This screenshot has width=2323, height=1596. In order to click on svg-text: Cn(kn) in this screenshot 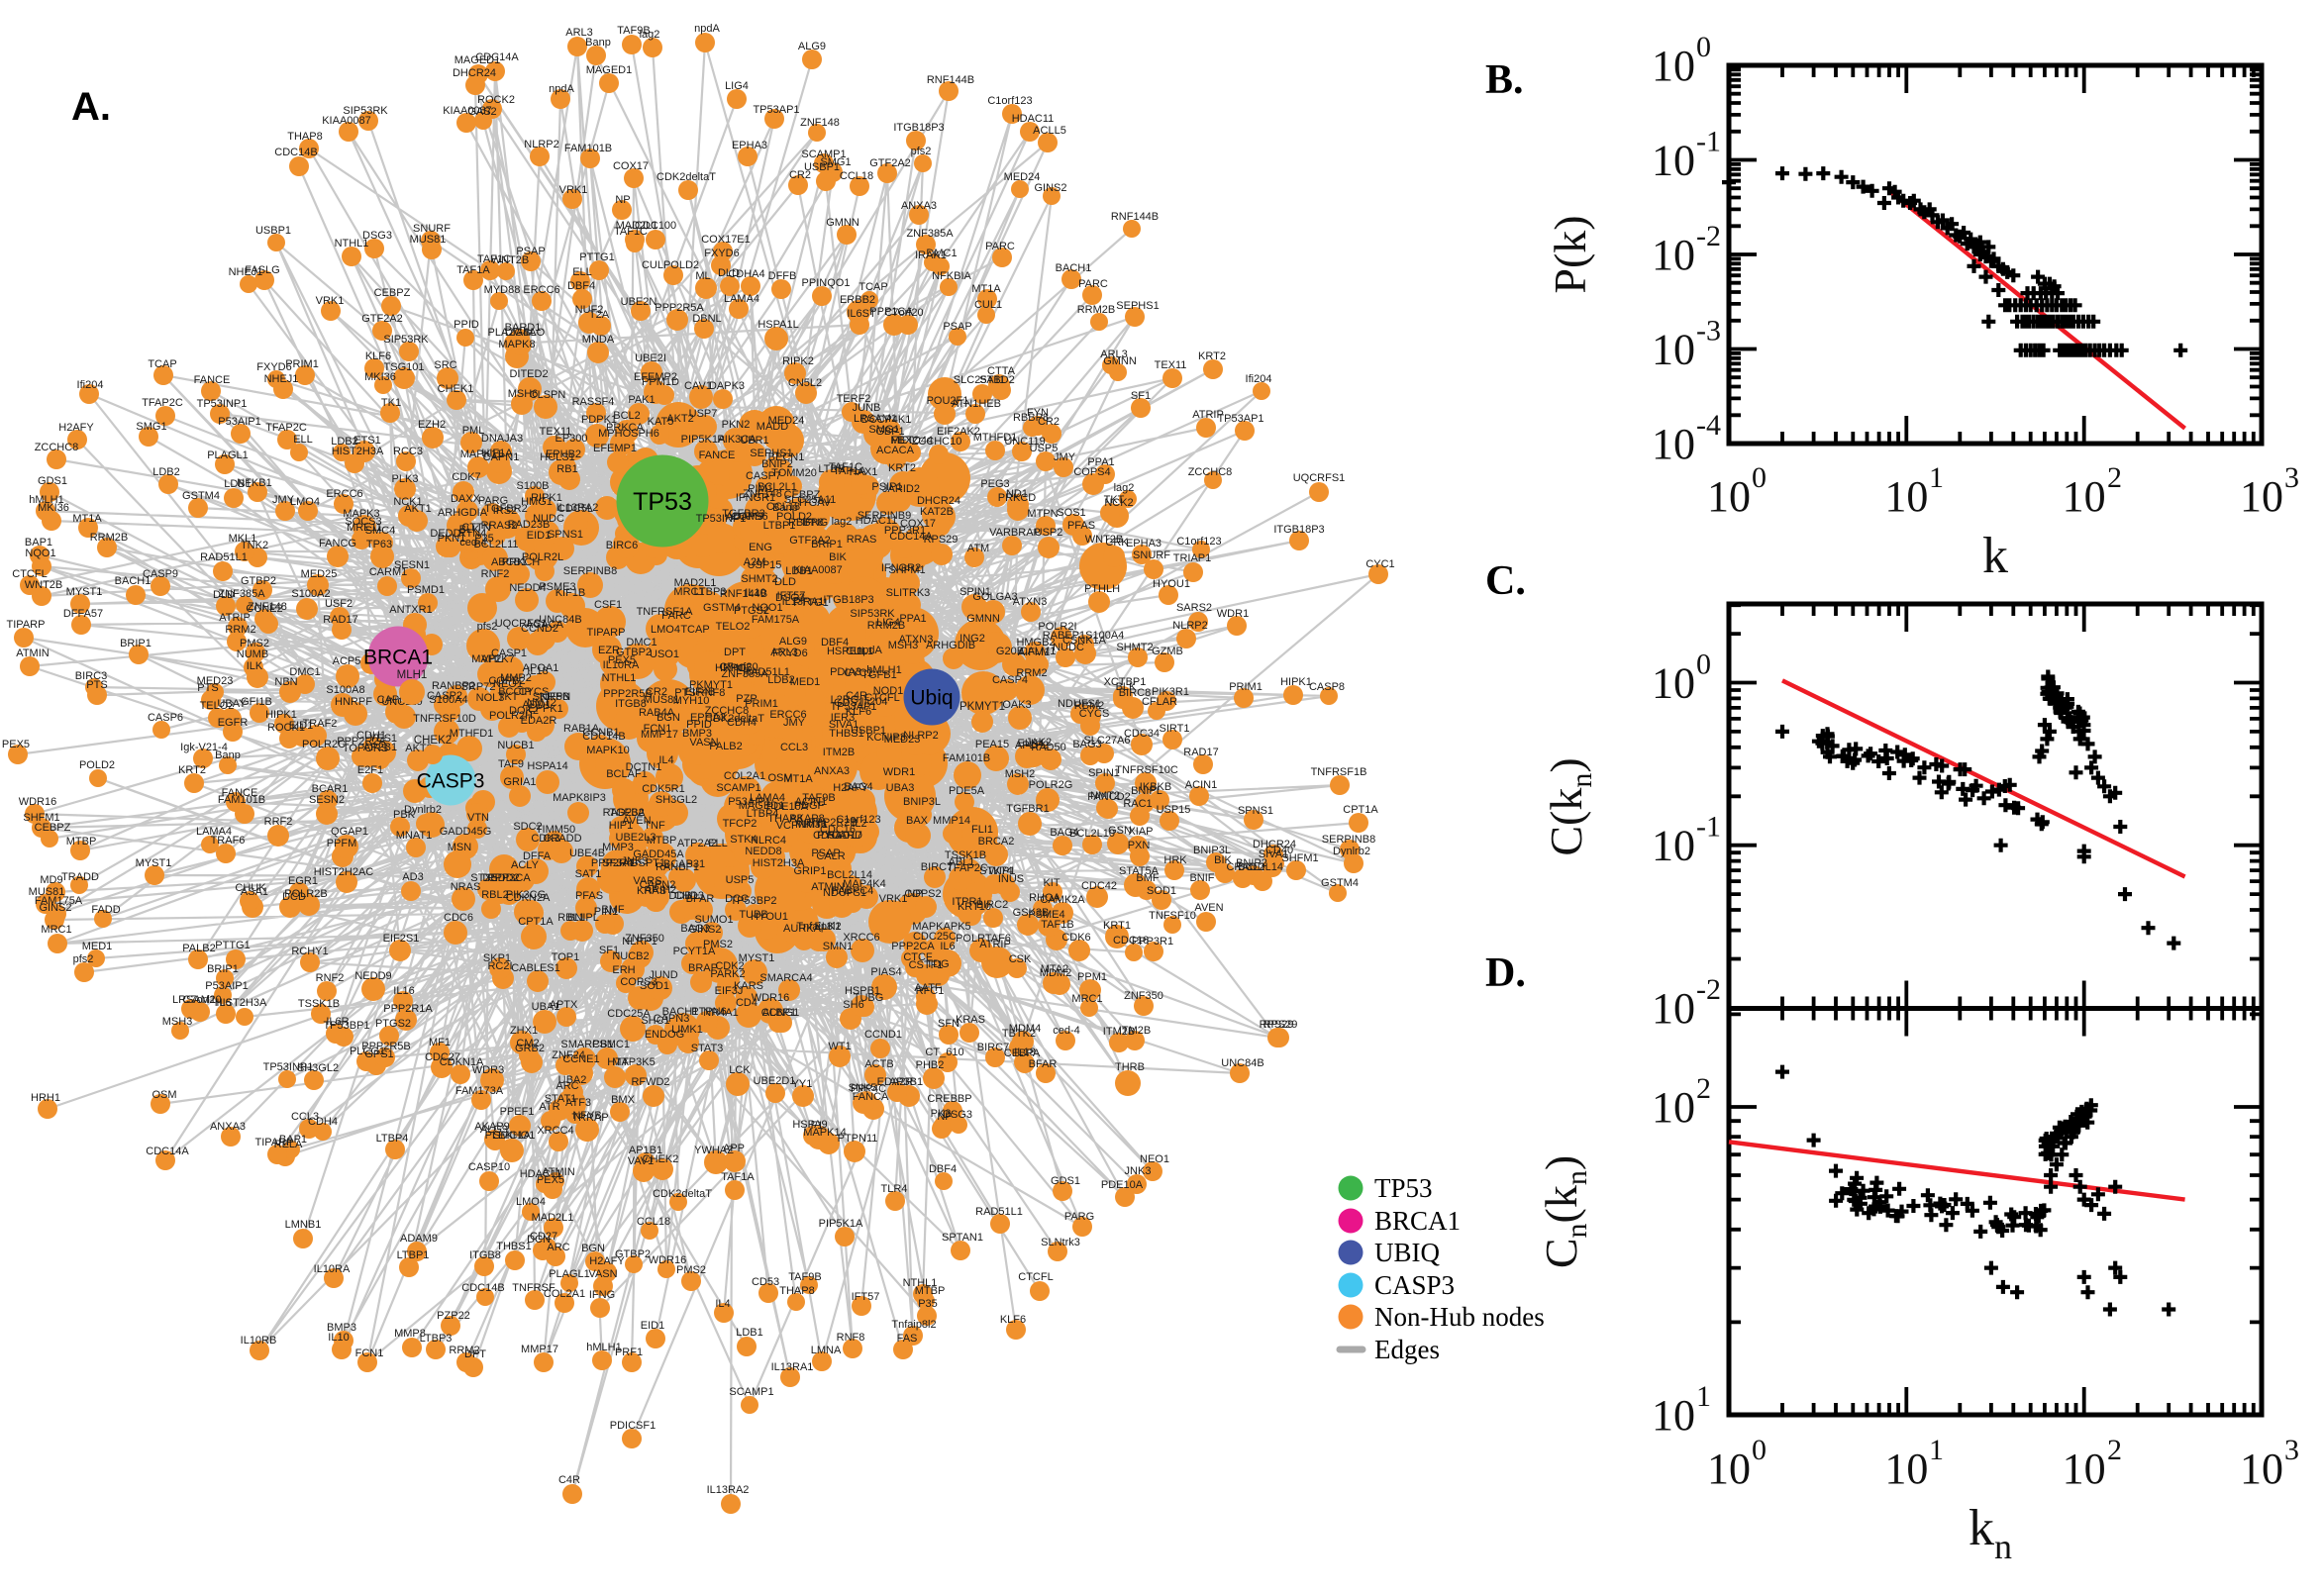, I will do `click(1565, 1211)`.